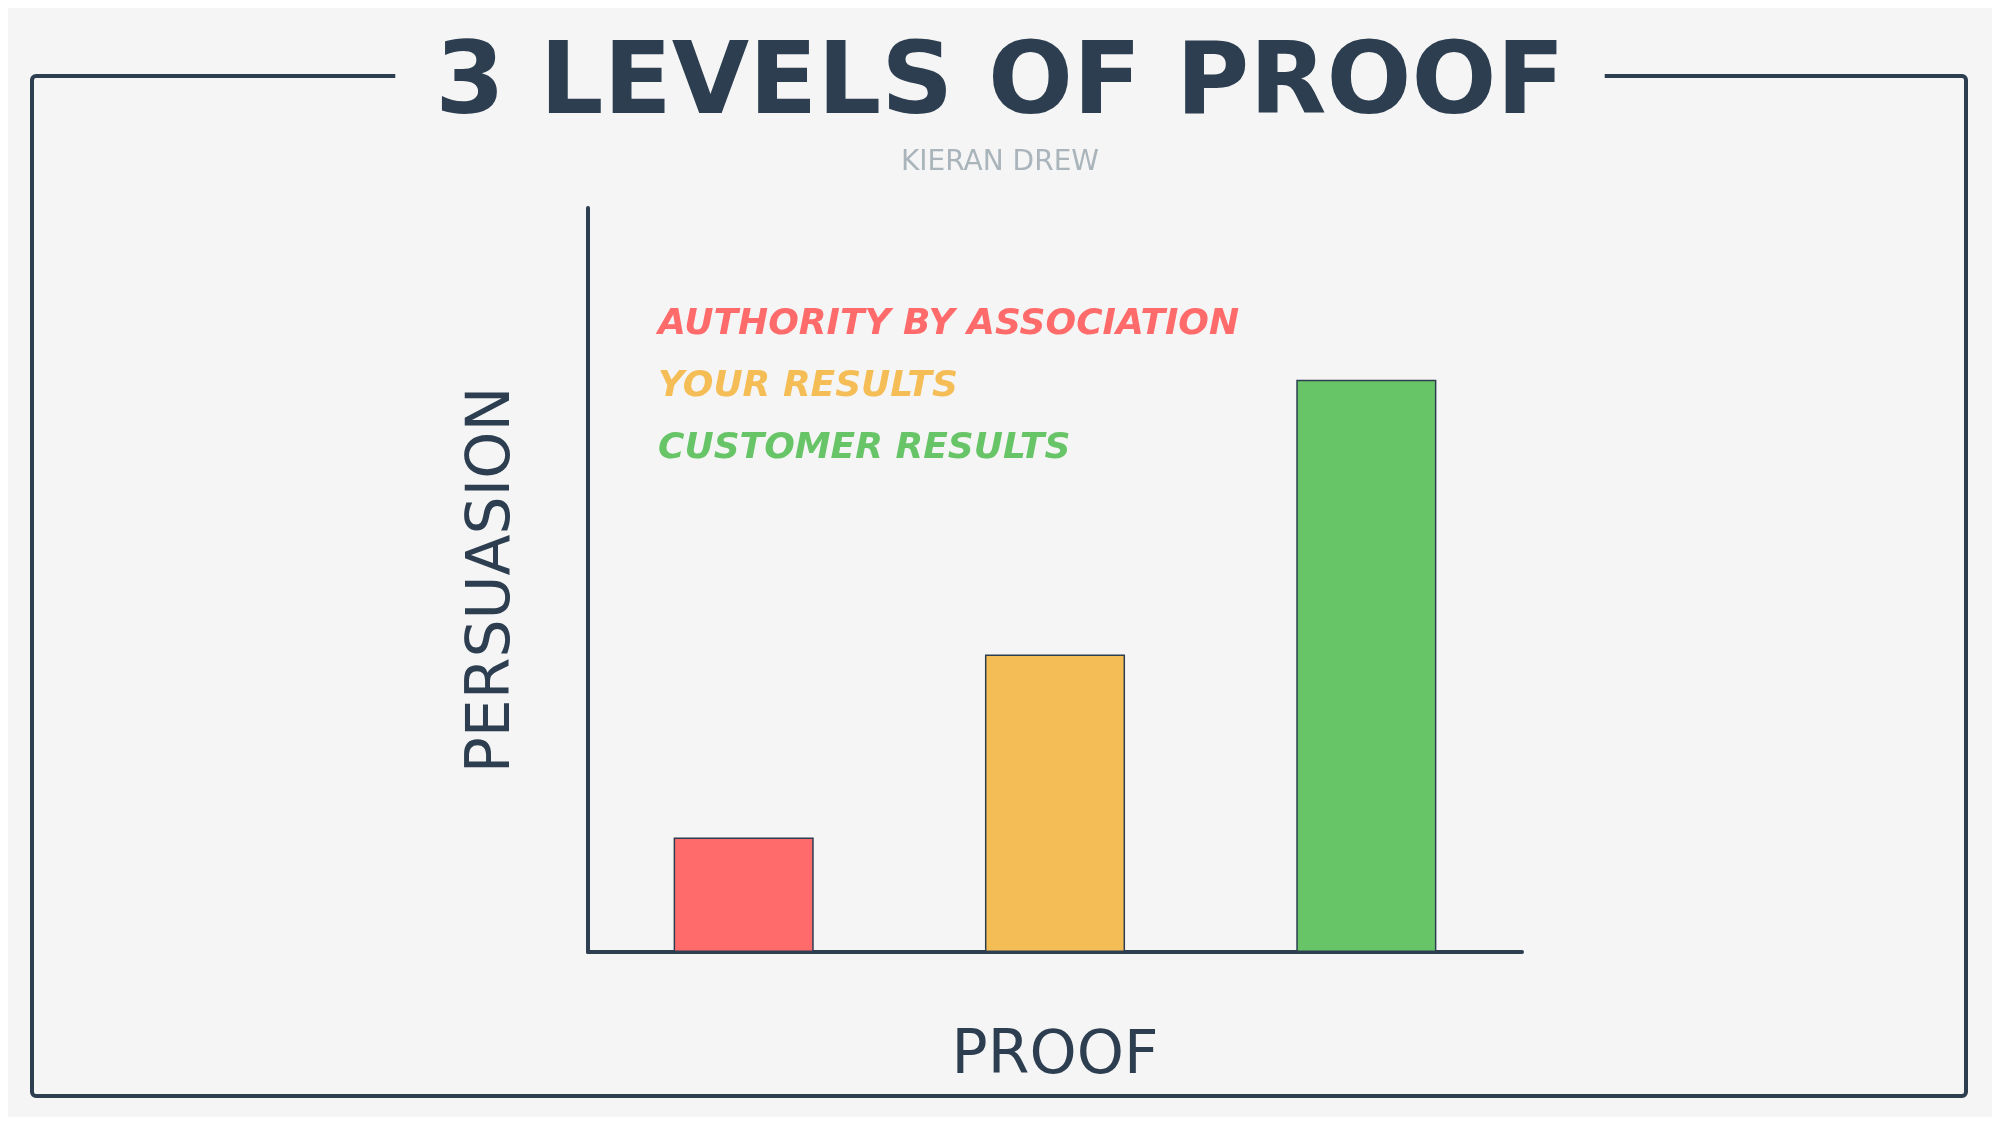  Describe the element at coordinates (488, 580) in the screenshot. I see `y-axis-title: PERSUASION` at that location.